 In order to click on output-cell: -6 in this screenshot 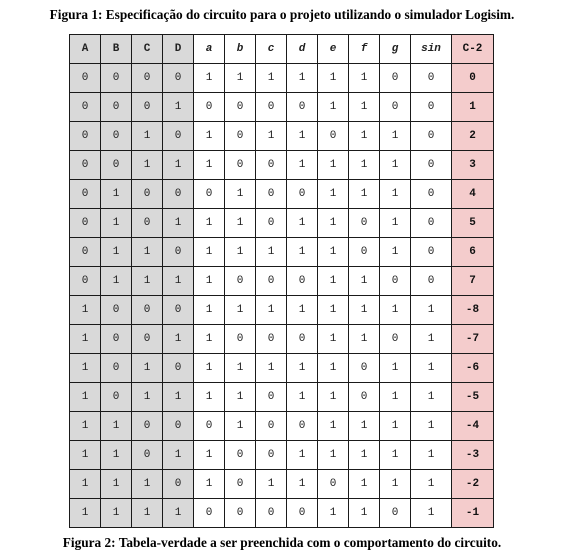, I will do `click(472, 368)`.